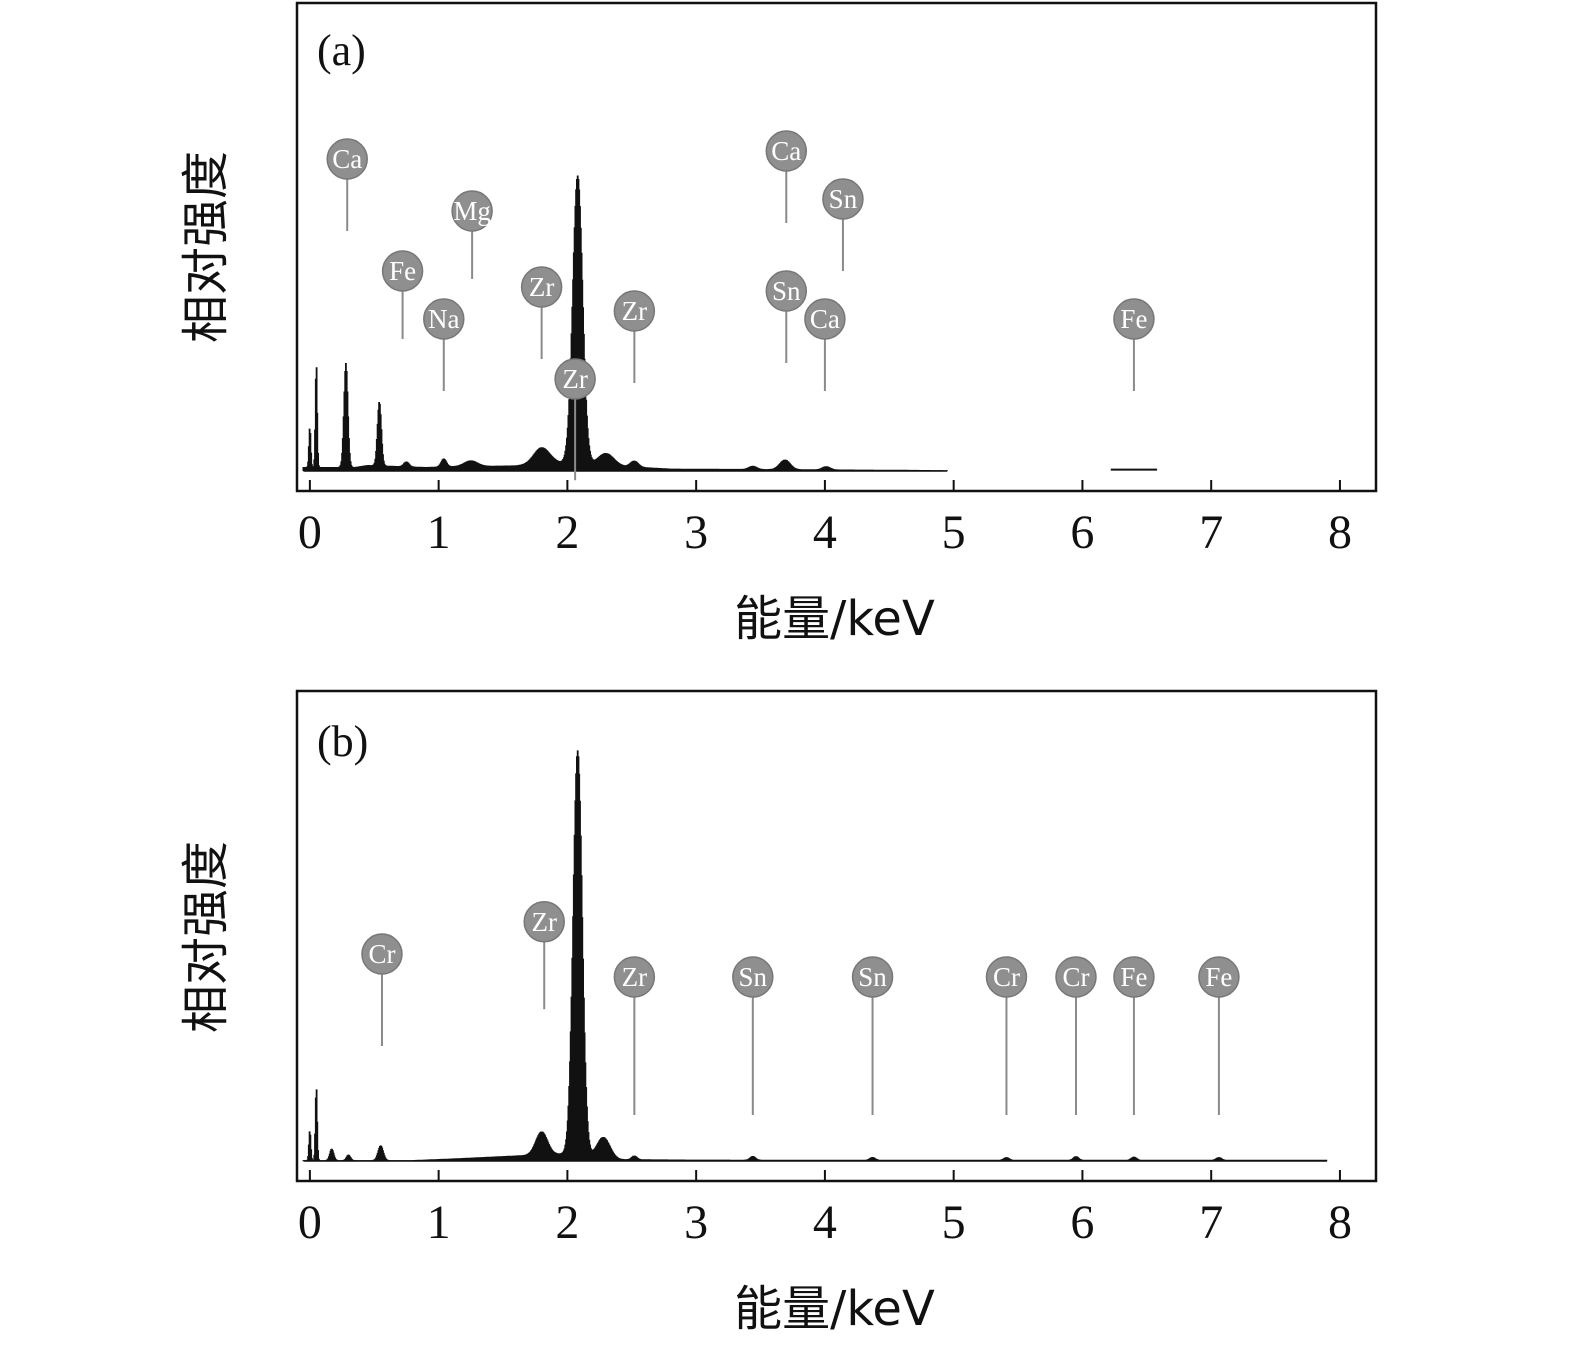 The width and height of the screenshot is (1575, 1346). What do you see at coordinates (342, 741) in the screenshot?
I see `panel-label: (b)` at bounding box center [342, 741].